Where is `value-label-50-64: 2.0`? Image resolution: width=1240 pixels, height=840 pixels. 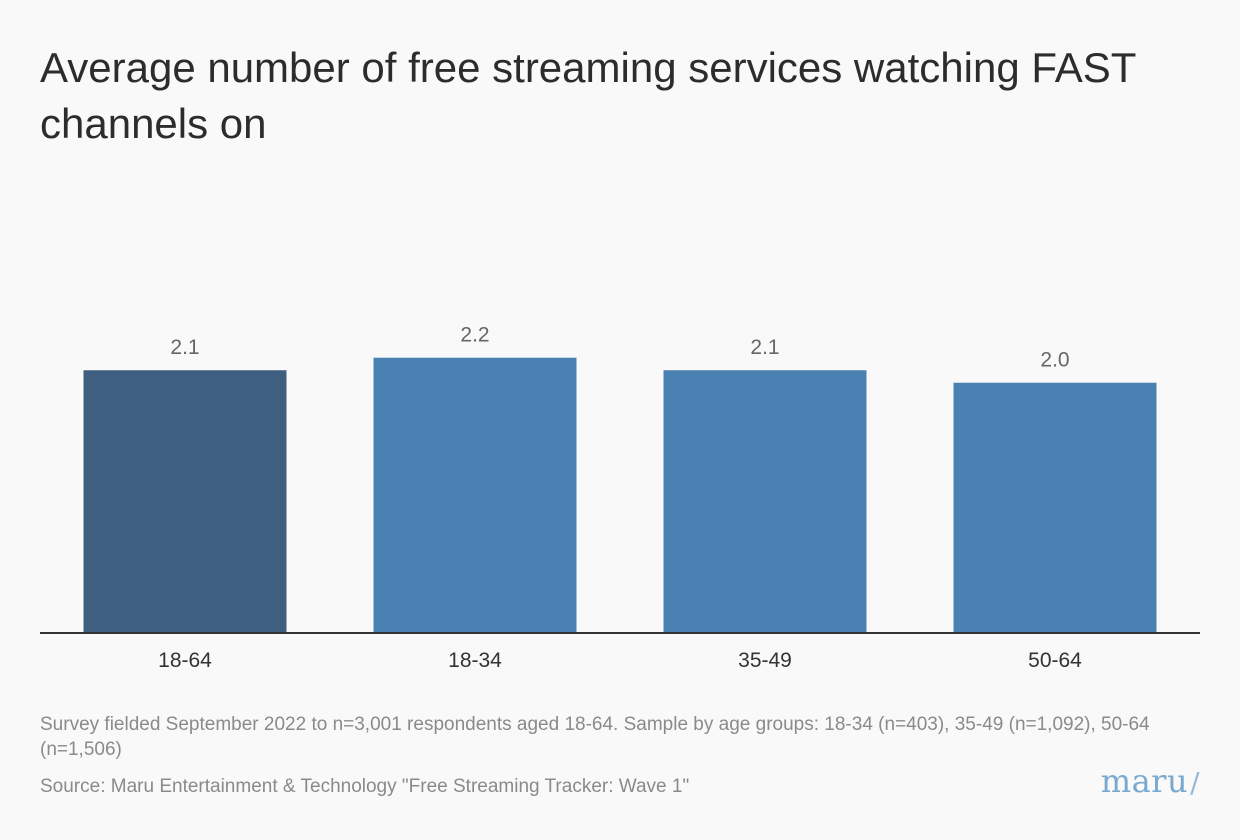 value-label-50-64: 2.0 is located at coordinates (1054, 360).